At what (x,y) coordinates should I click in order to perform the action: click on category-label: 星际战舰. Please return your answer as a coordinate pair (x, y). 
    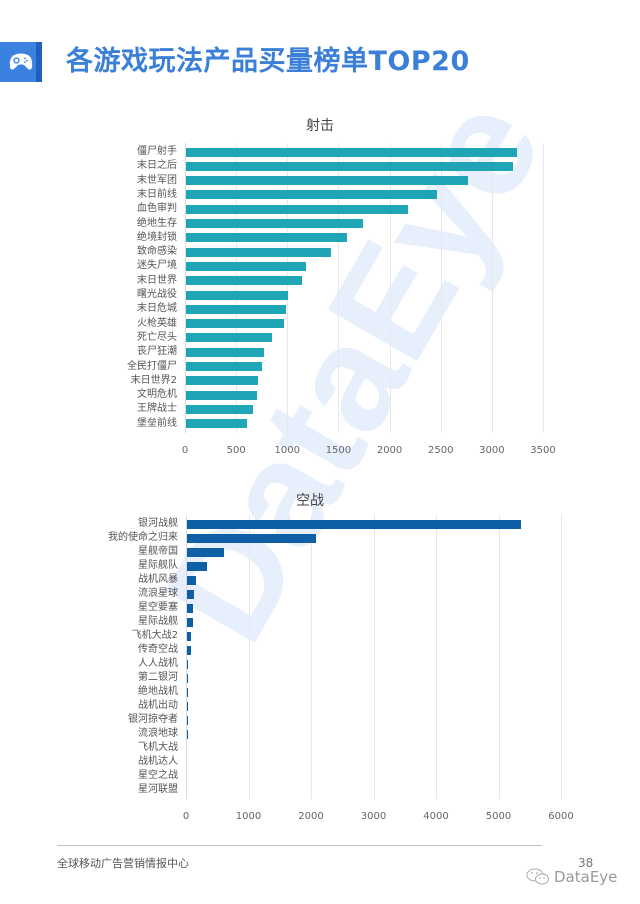
    Looking at the image, I should click on (158, 621).